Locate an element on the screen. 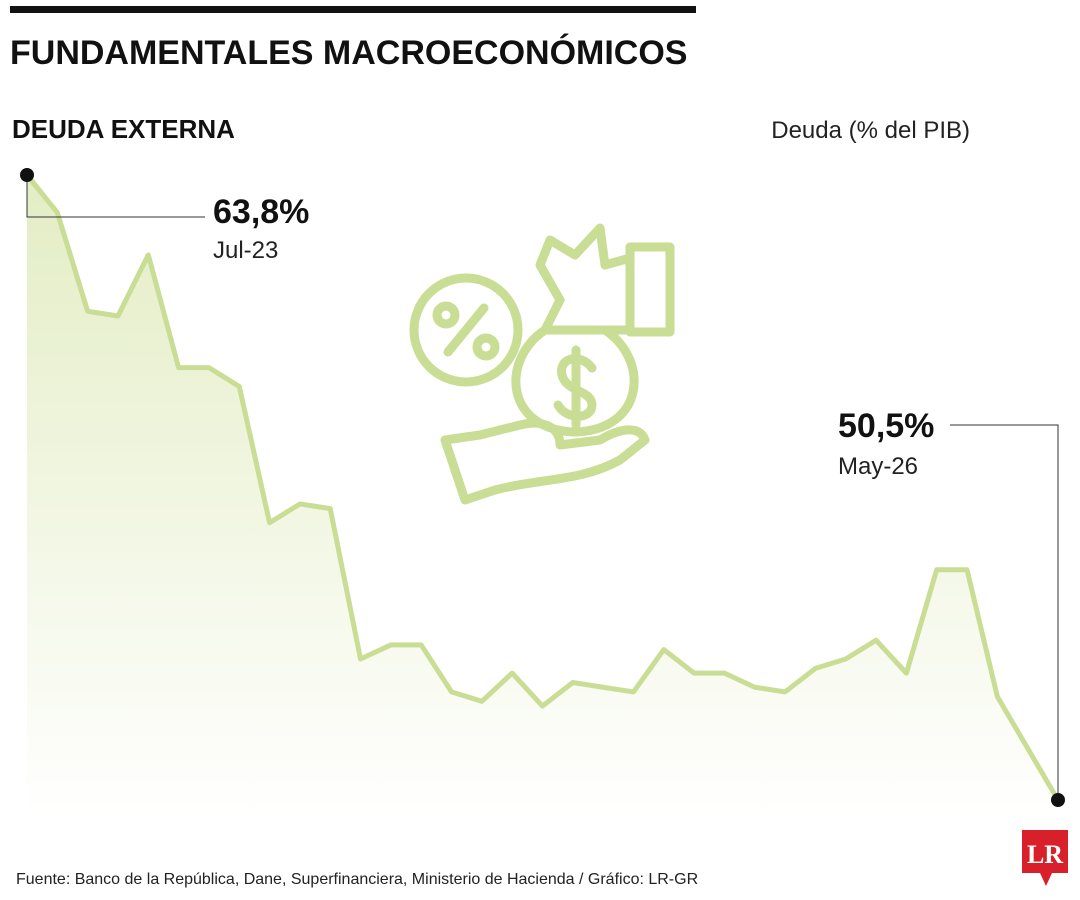  money-icon is located at coordinates (542, 364).